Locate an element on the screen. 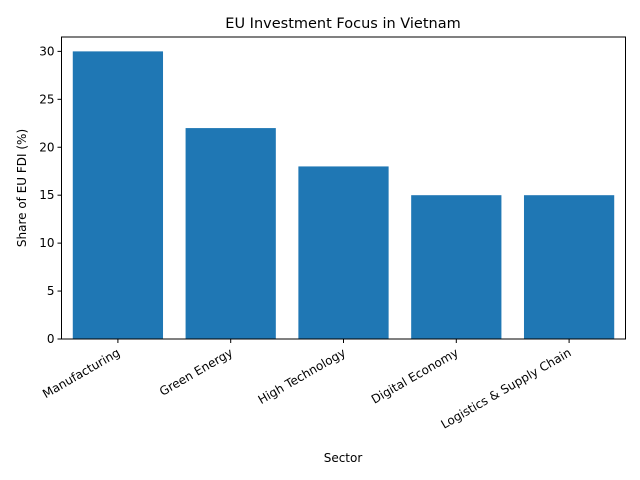  x-tick-label-2: High Technology is located at coordinates (302, 375).